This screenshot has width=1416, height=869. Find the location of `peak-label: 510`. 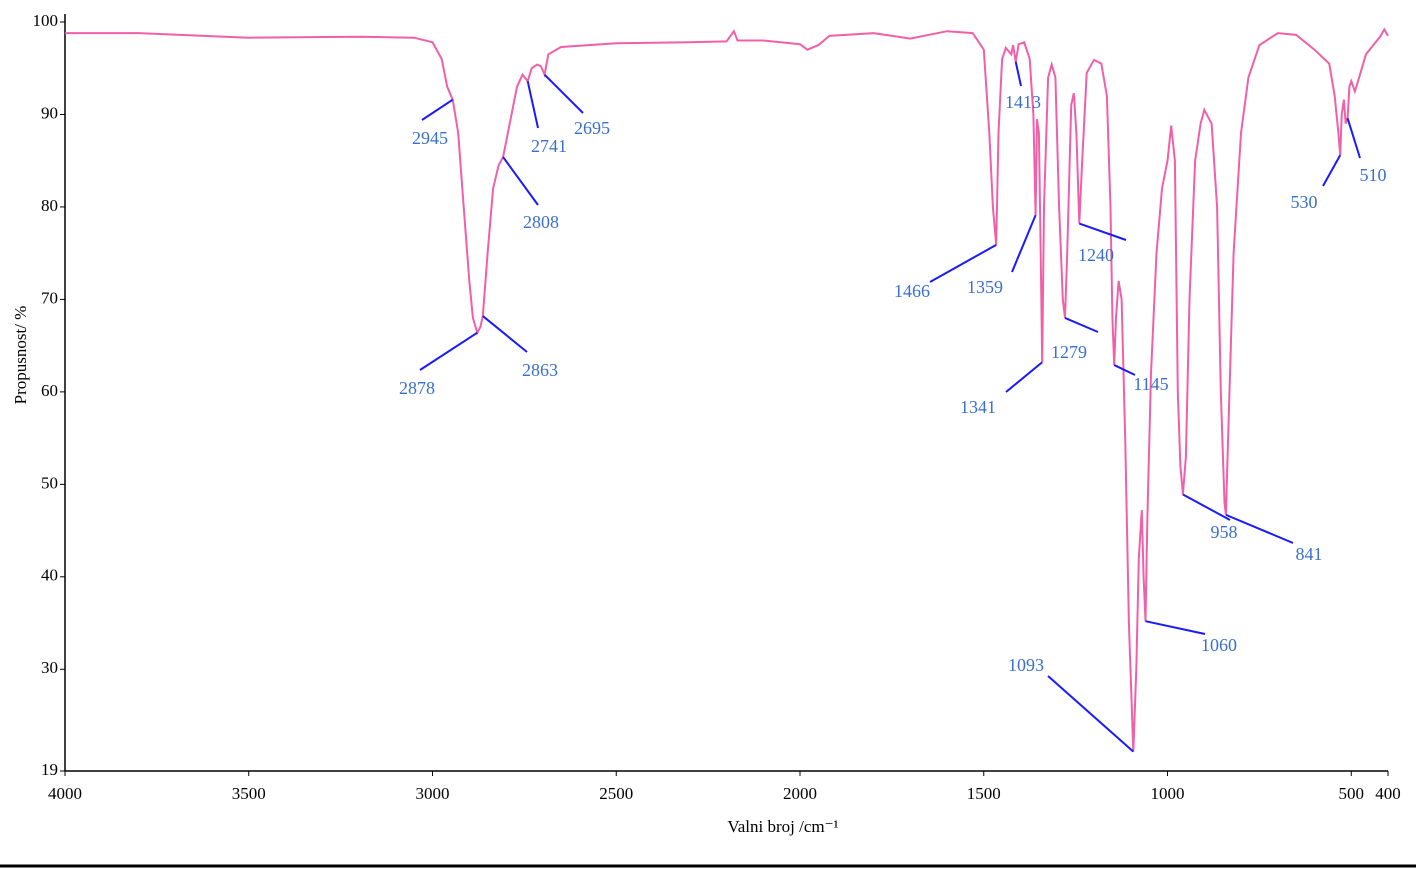

peak-label: 510 is located at coordinates (1373, 175).